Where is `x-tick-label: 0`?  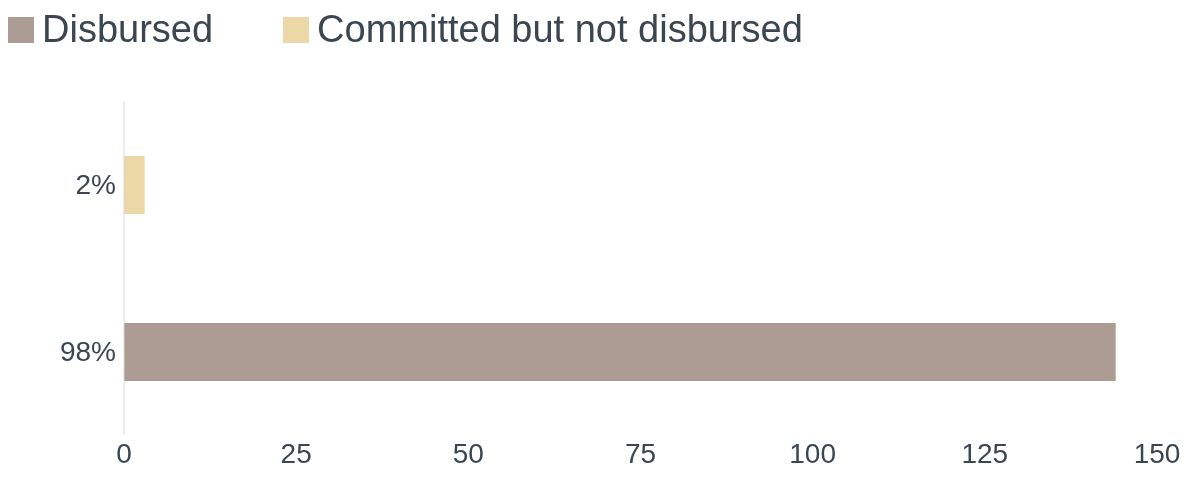
x-tick-label: 0 is located at coordinates (124, 453).